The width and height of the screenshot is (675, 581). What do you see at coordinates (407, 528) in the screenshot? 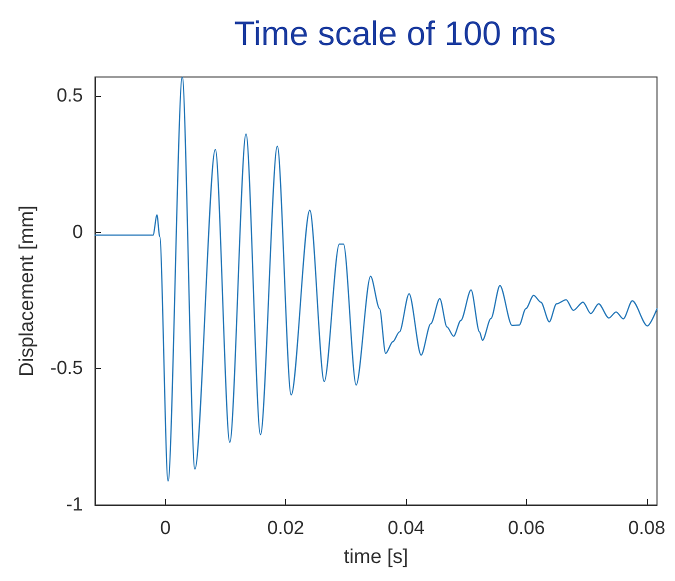
I see `x-tick-label: 0.04` at bounding box center [407, 528].